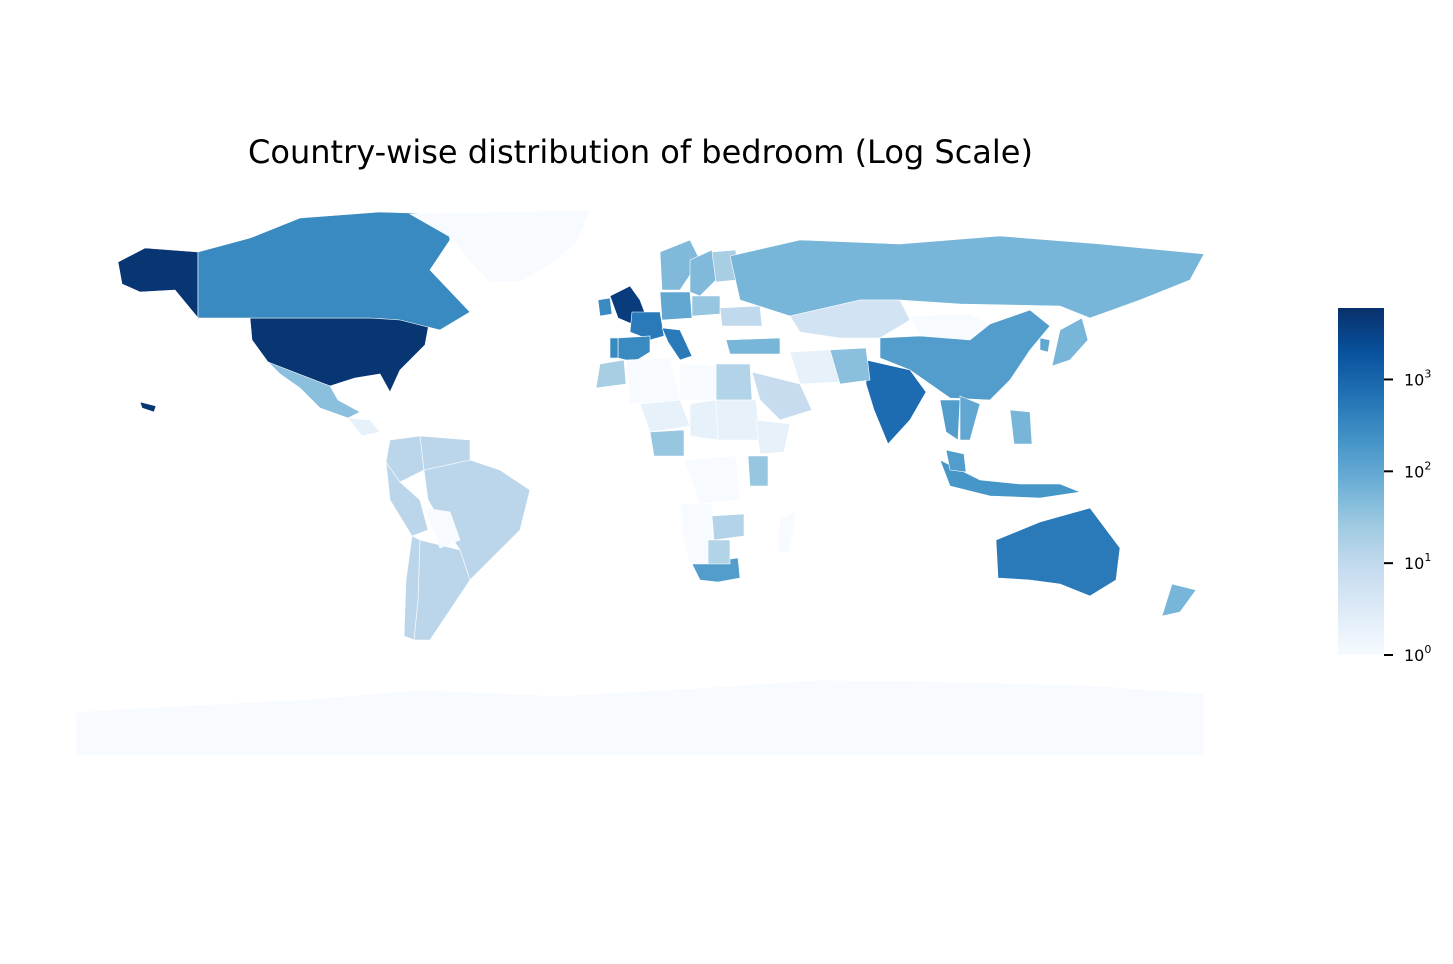 Image resolution: width=1453 pixels, height=964 pixels. What do you see at coordinates (773, 437) in the screenshot?
I see `region-ethiopia` at bounding box center [773, 437].